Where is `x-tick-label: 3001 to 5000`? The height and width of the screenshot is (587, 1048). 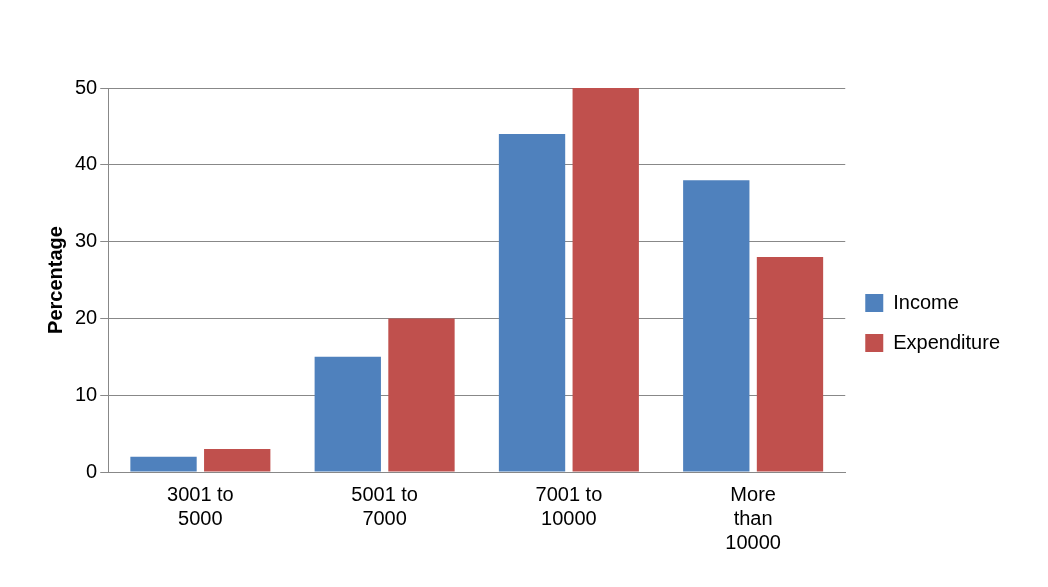
x-tick-label: 3001 to 5000 is located at coordinates (200, 505).